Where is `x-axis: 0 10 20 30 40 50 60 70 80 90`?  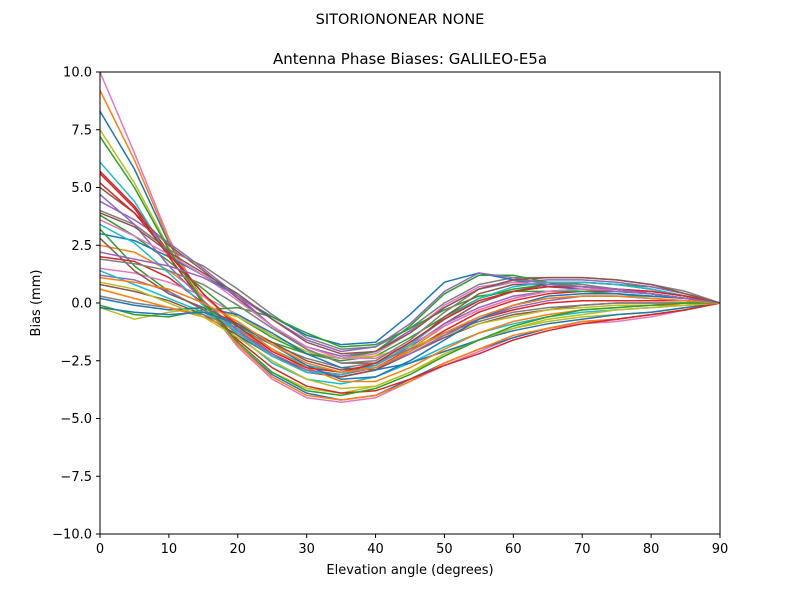 x-axis: 0 10 20 30 40 50 60 70 80 90 is located at coordinates (412, 545).